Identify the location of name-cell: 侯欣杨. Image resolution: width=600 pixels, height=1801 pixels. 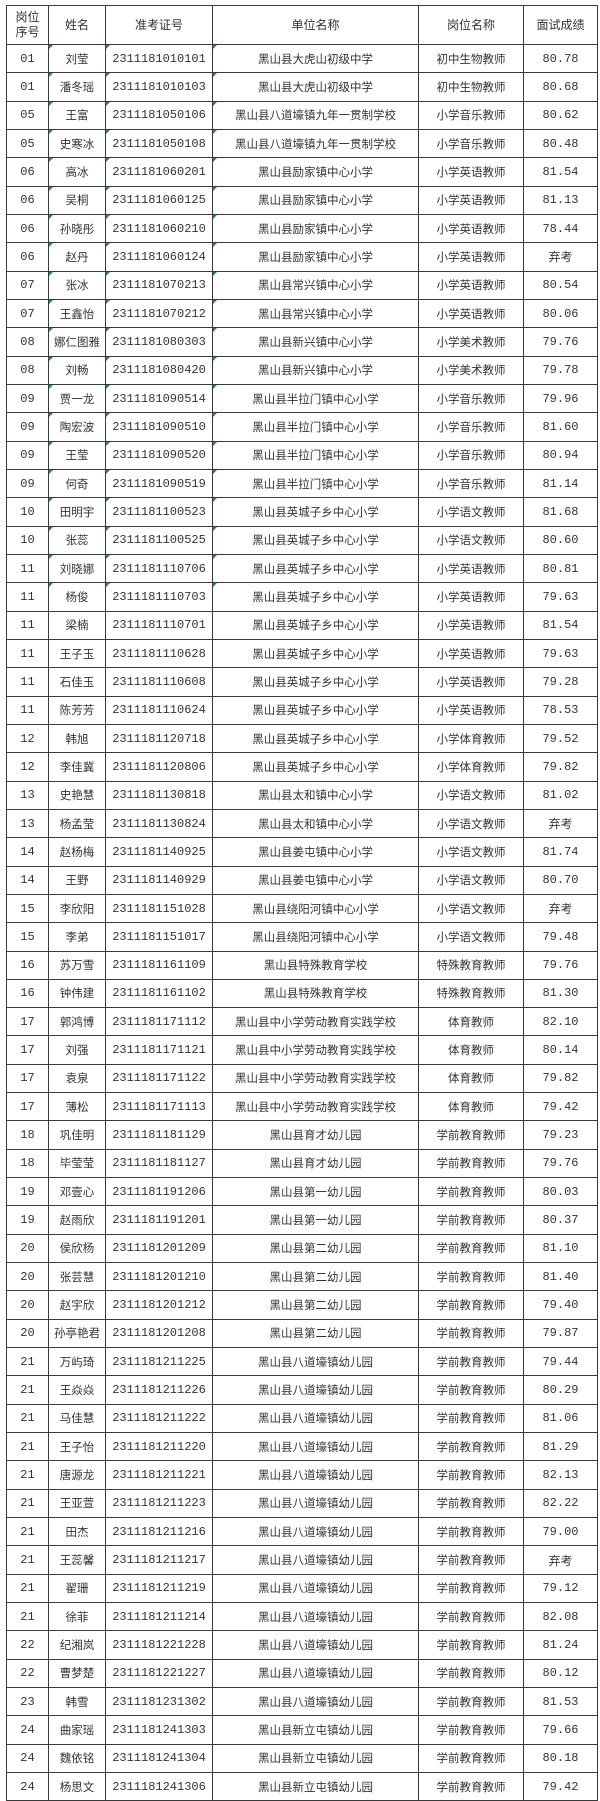
(77, 1248).